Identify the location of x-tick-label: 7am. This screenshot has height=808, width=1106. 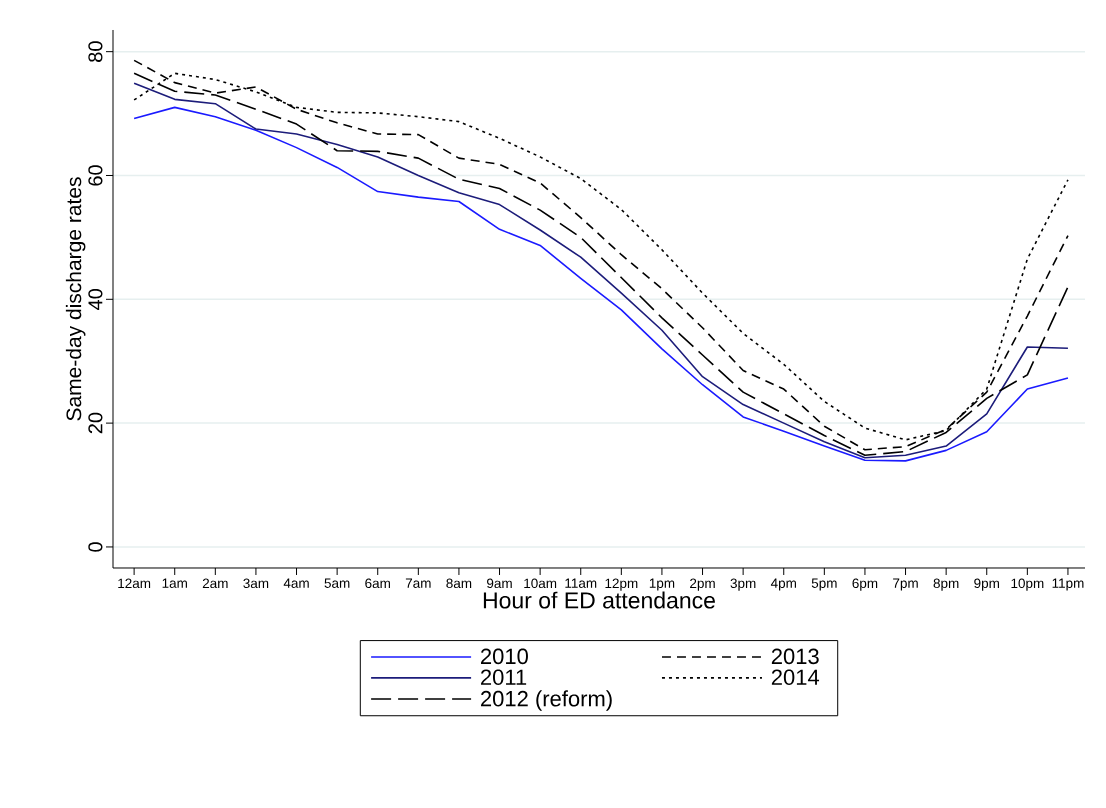
(418, 583).